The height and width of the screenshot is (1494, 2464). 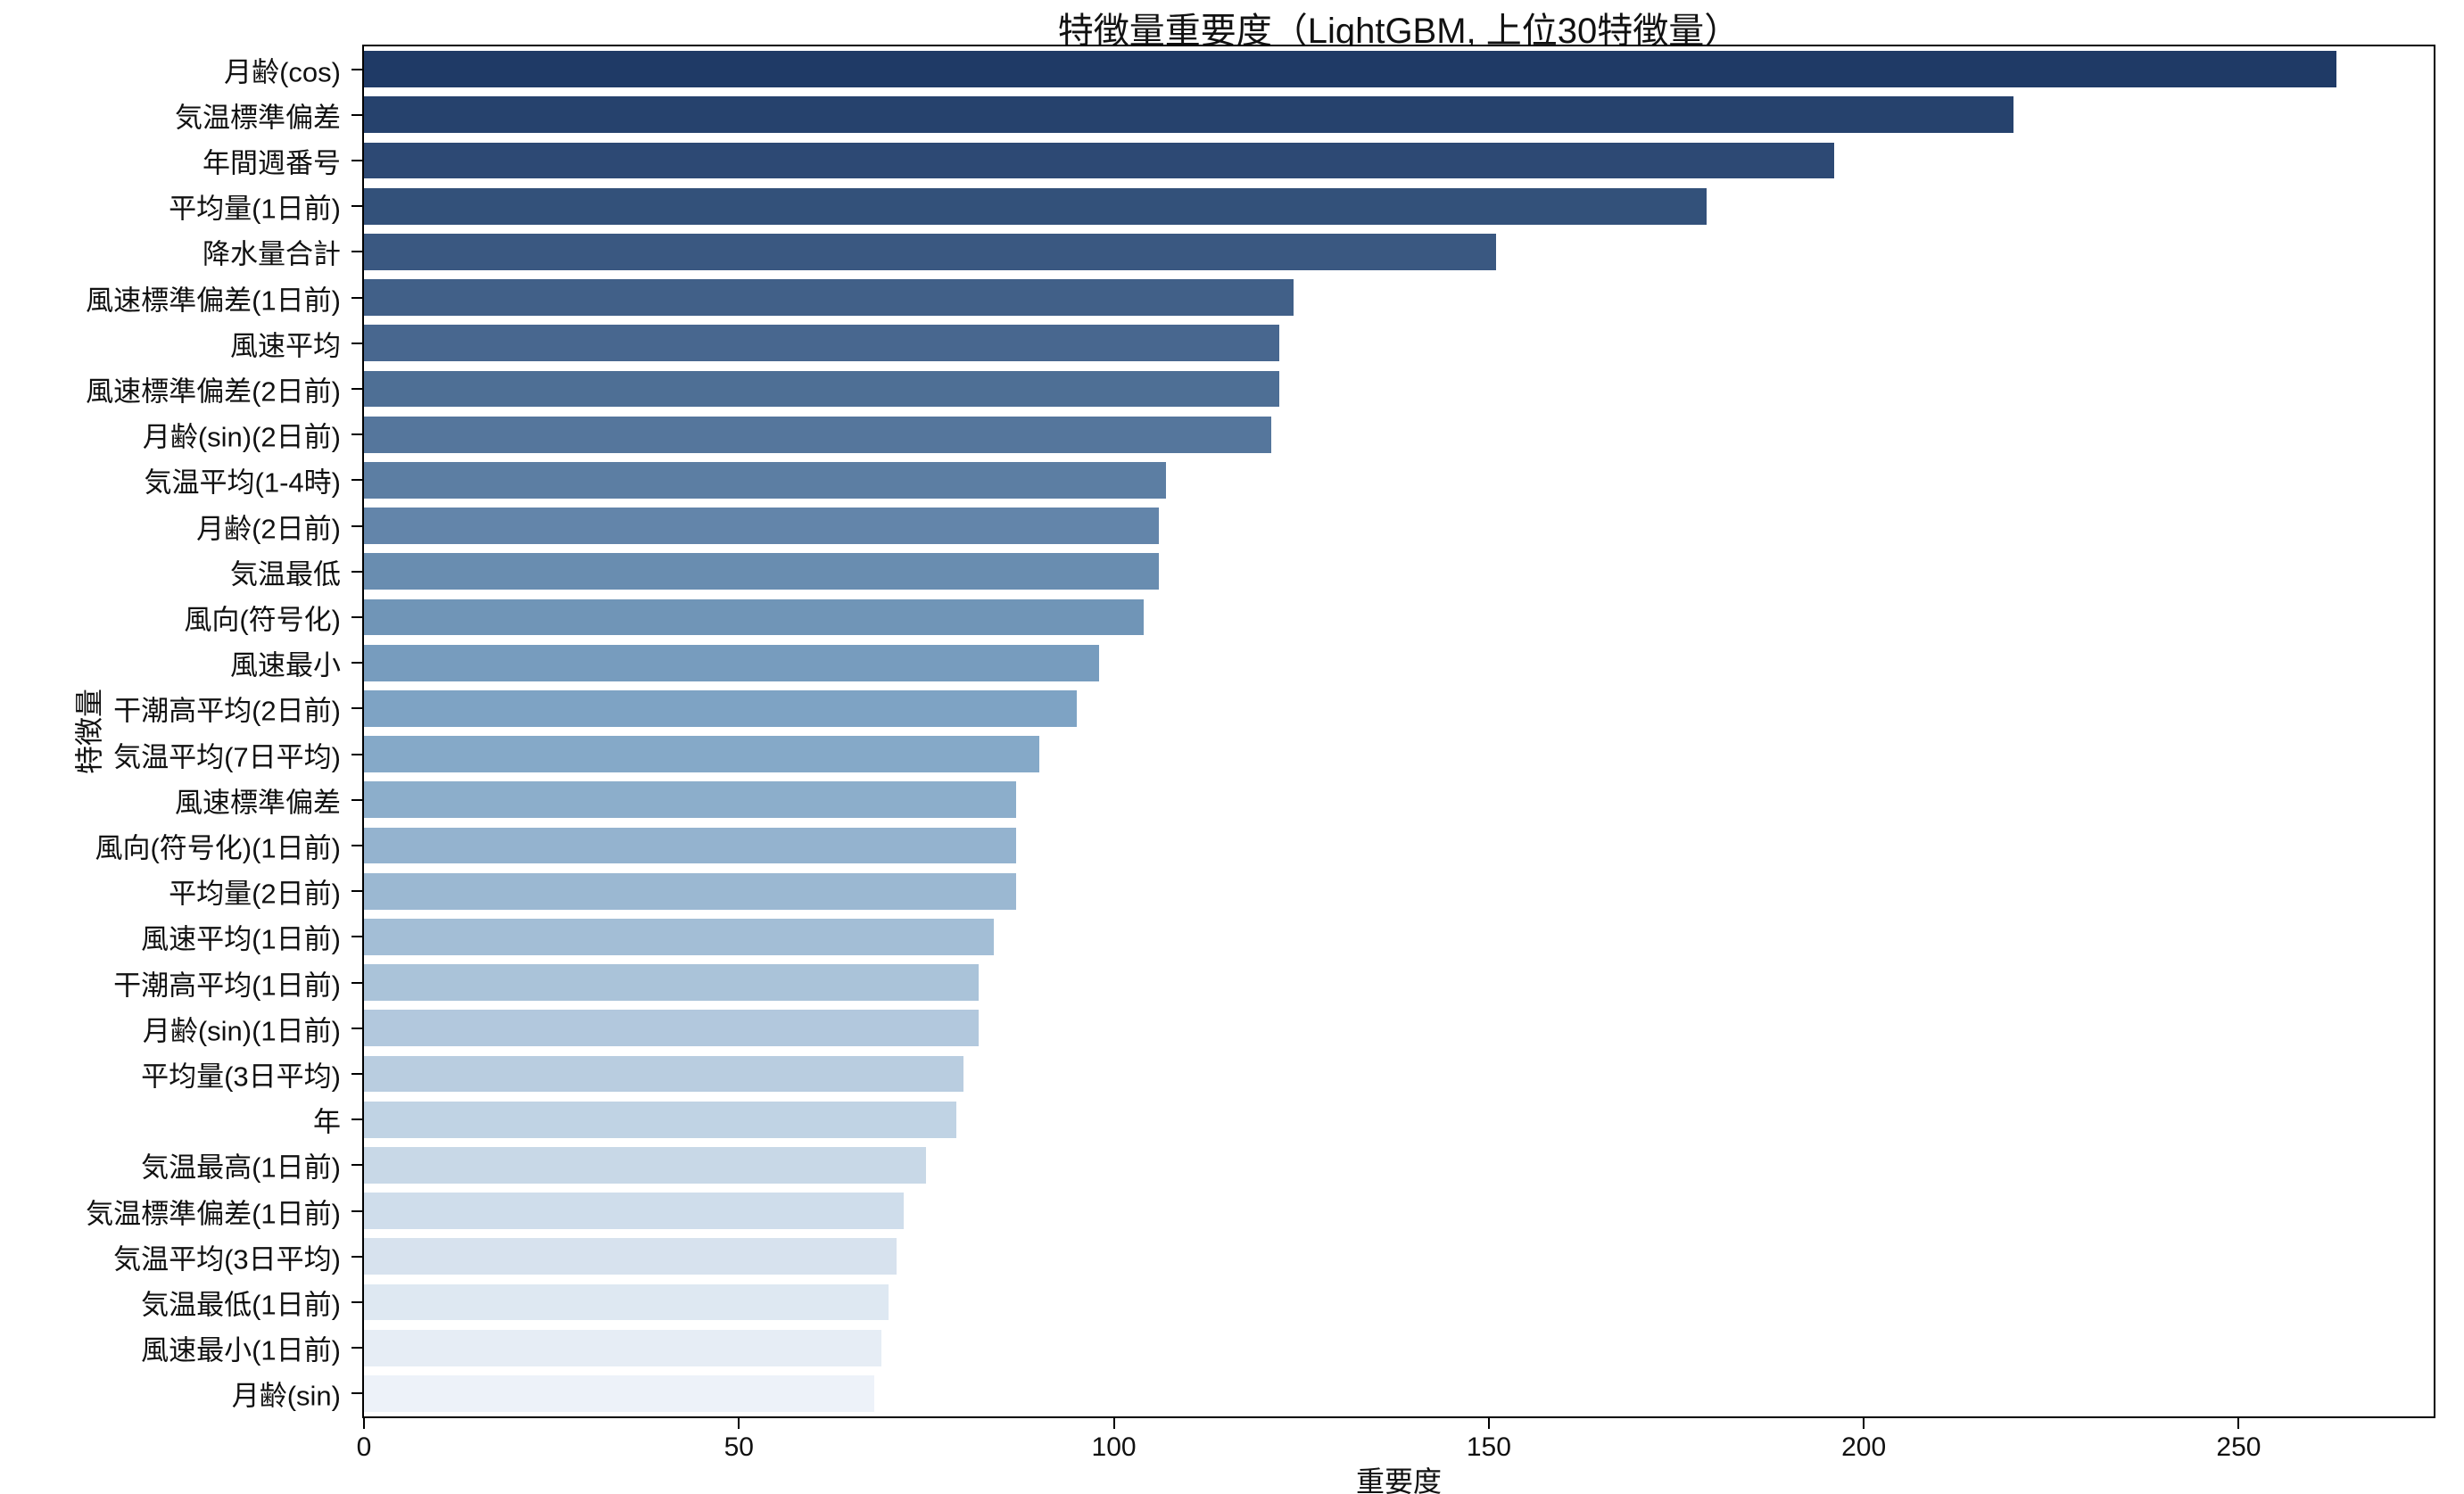 I want to click on y-tick-label: 風速標準偏差(2日前), so click(x=214, y=392).